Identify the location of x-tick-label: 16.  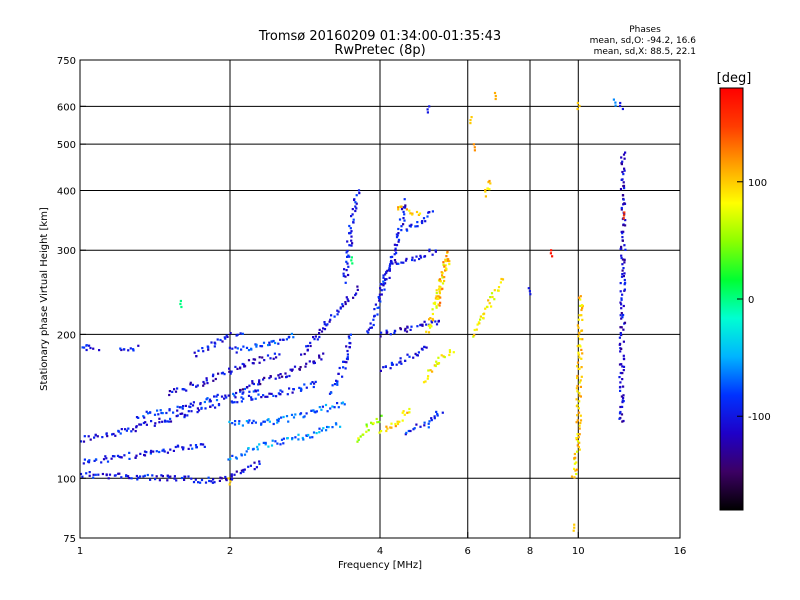
(680, 551).